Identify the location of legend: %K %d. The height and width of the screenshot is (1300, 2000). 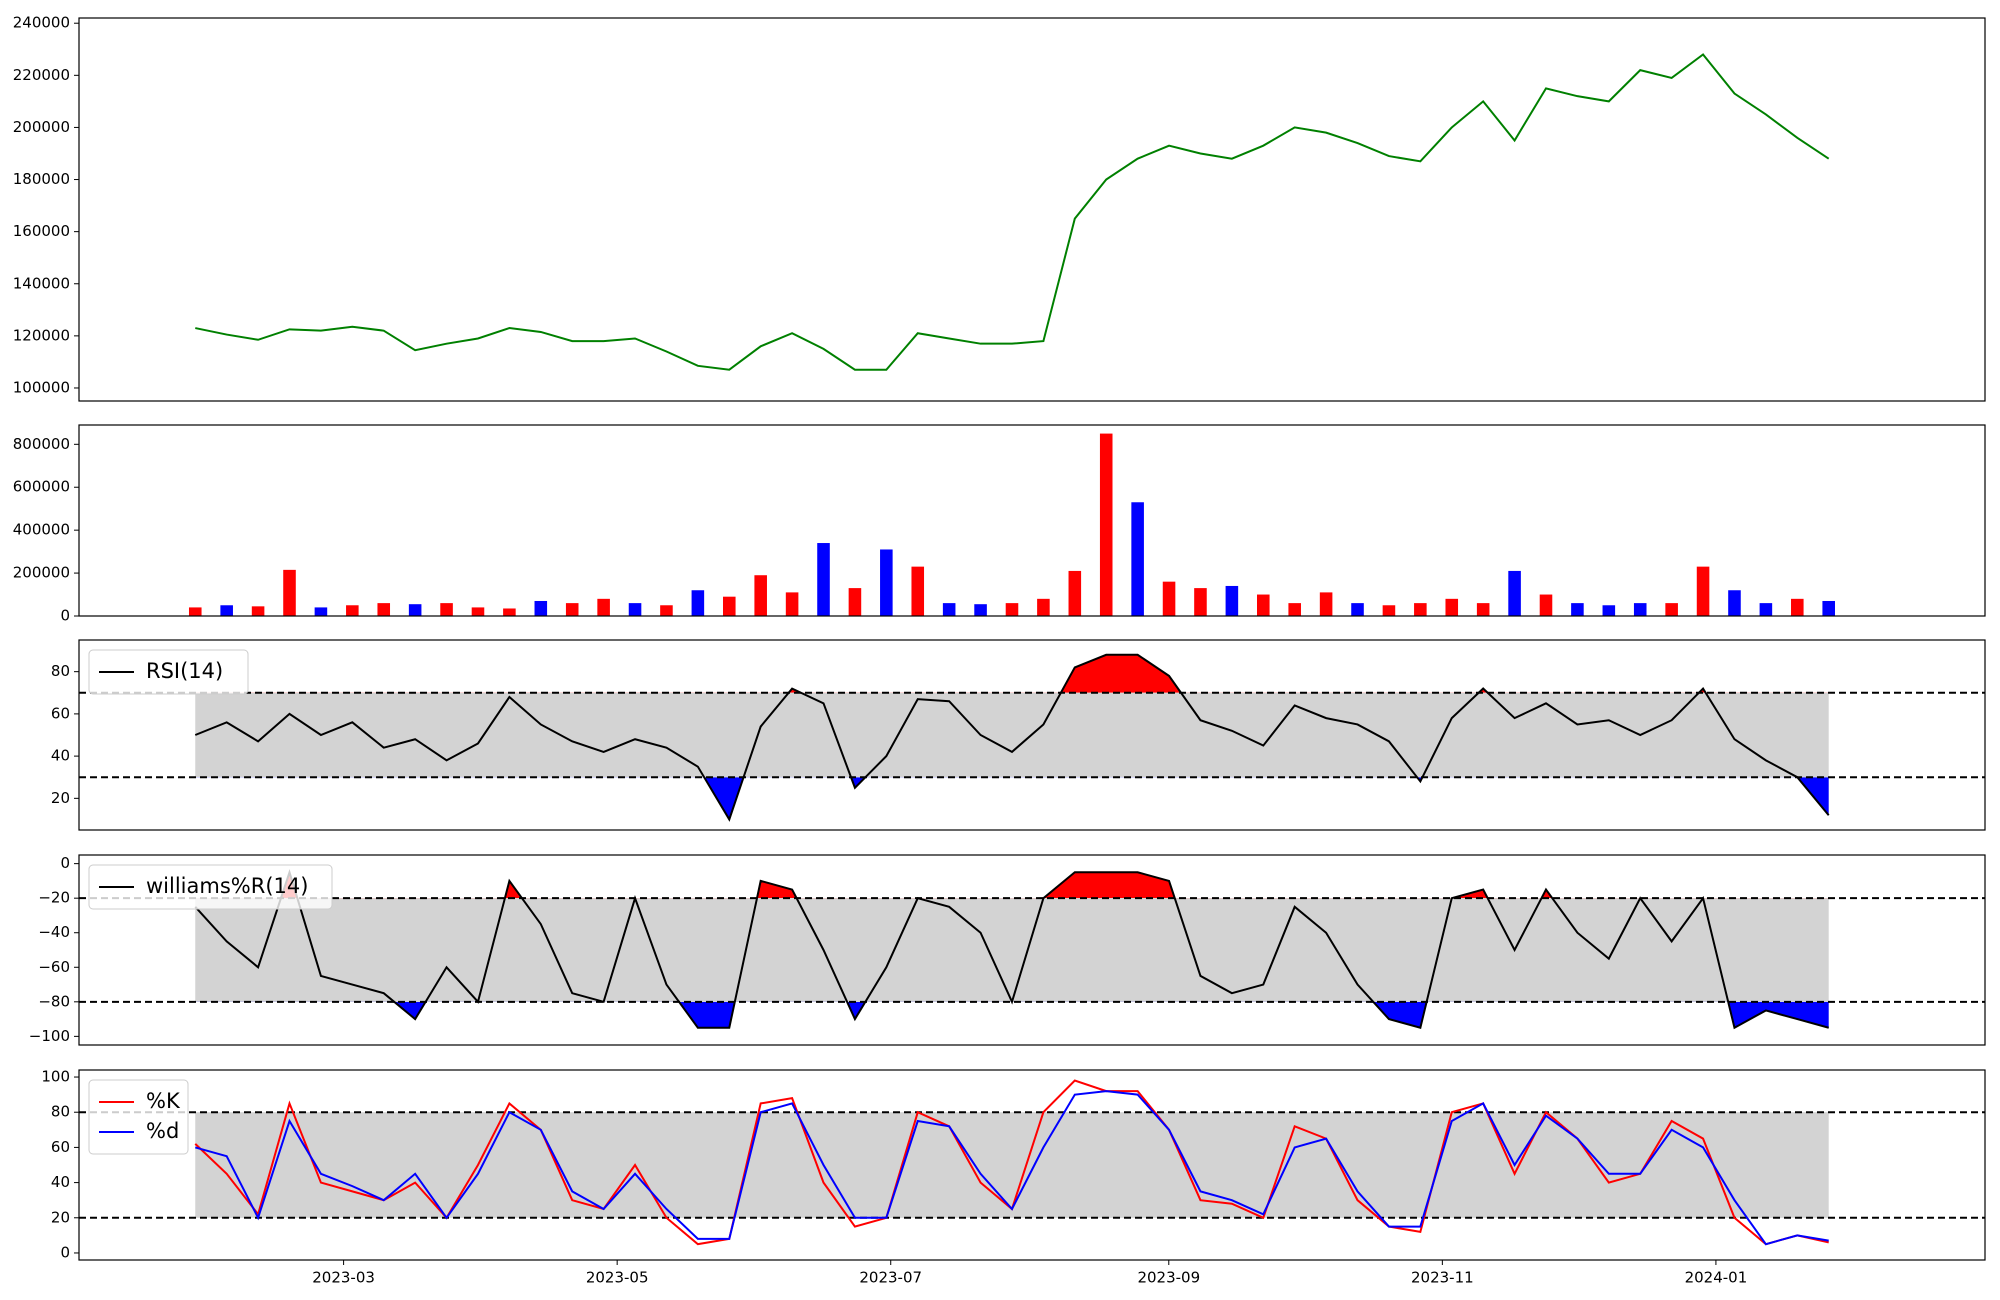
(138, 1117).